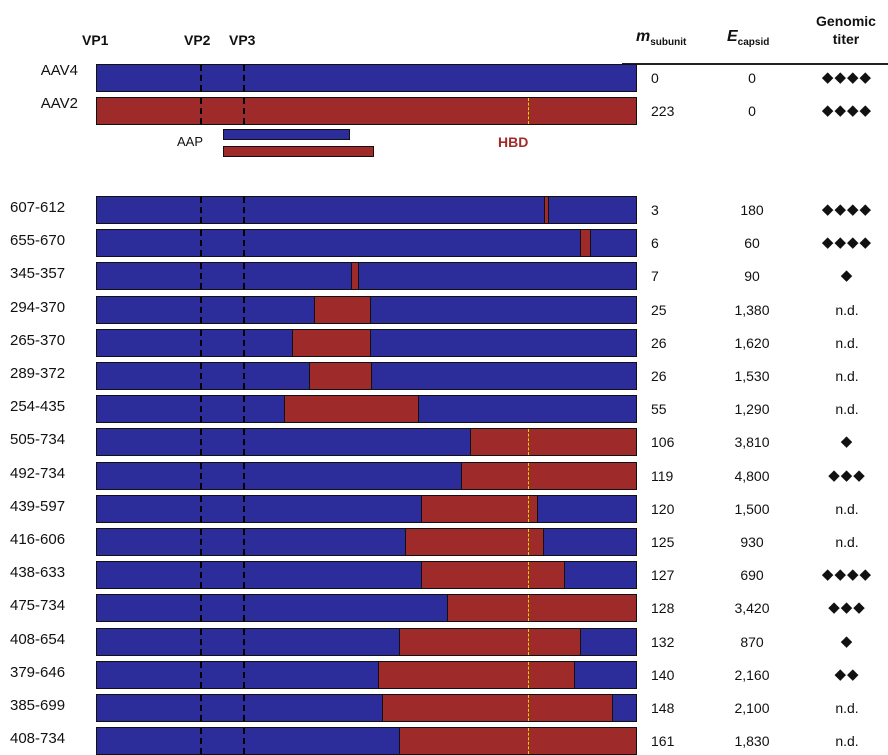  Describe the element at coordinates (38, 473) in the screenshot. I see `row-label: 492-734` at that location.